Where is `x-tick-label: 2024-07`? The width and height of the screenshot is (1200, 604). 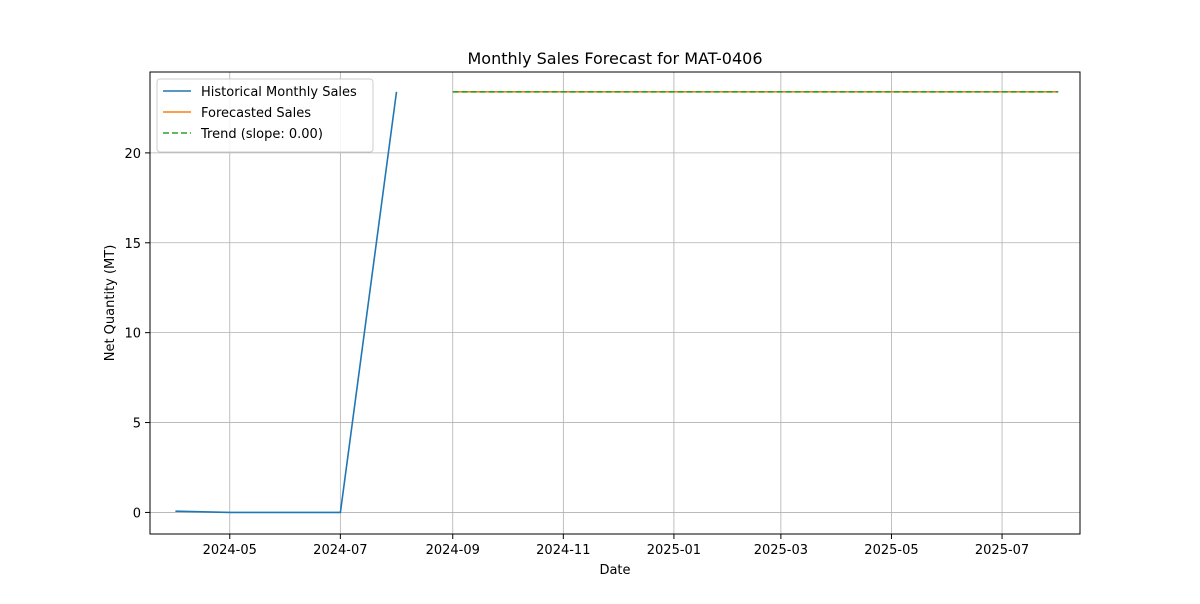
x-tick-label: 2024-07 is located at coordinates (340, 550).